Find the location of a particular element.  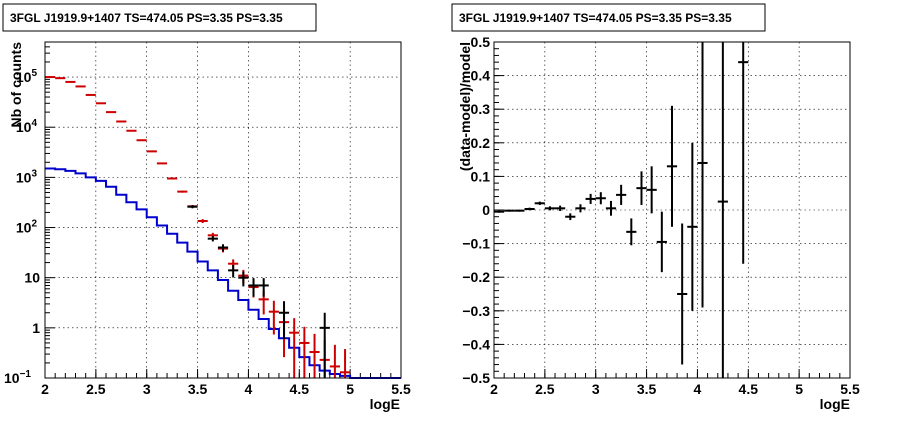

left-x-tick-label: 4.5 is located at coordinates (300, 389).